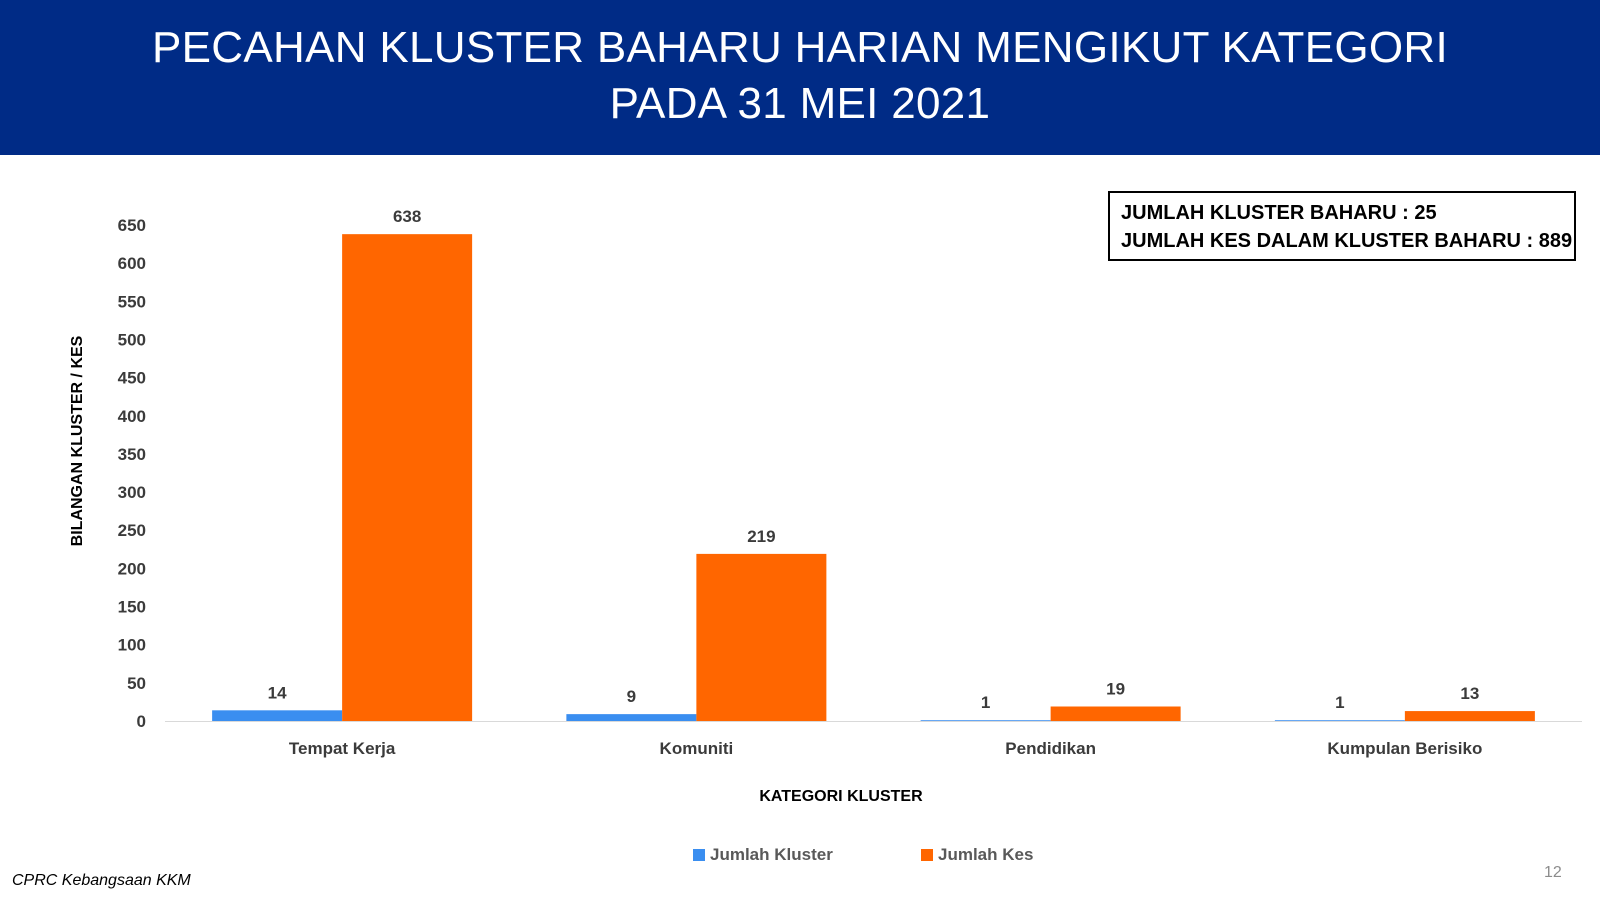  Describe the element at coordinates (132, 492) in the screenshot. I see `y-tick-label: 300` at that location.